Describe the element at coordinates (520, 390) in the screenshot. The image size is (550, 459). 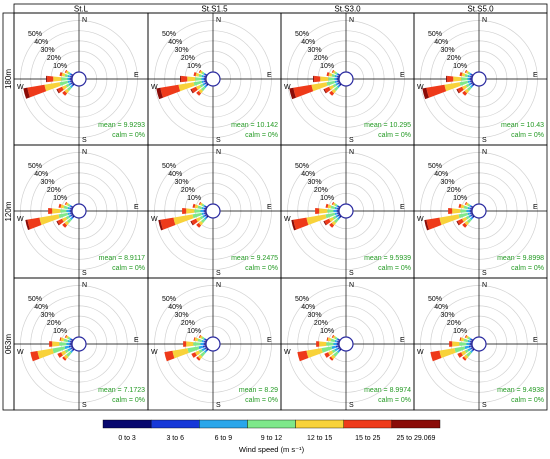
I see `mean-label: mean = 9.4938` at that location.